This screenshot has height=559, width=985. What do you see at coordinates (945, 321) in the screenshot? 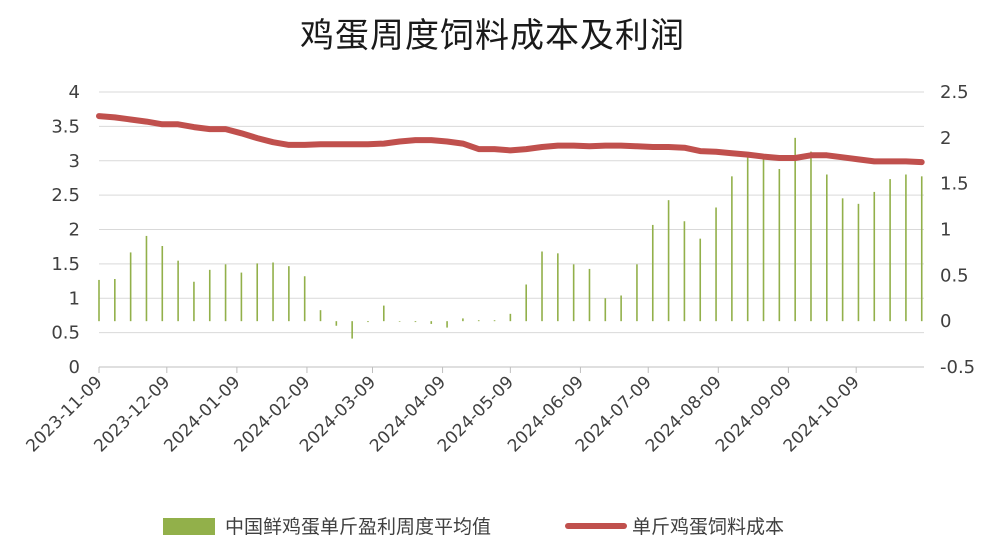
I see `right-tick-label: 0` at bounding box center [945, 321].